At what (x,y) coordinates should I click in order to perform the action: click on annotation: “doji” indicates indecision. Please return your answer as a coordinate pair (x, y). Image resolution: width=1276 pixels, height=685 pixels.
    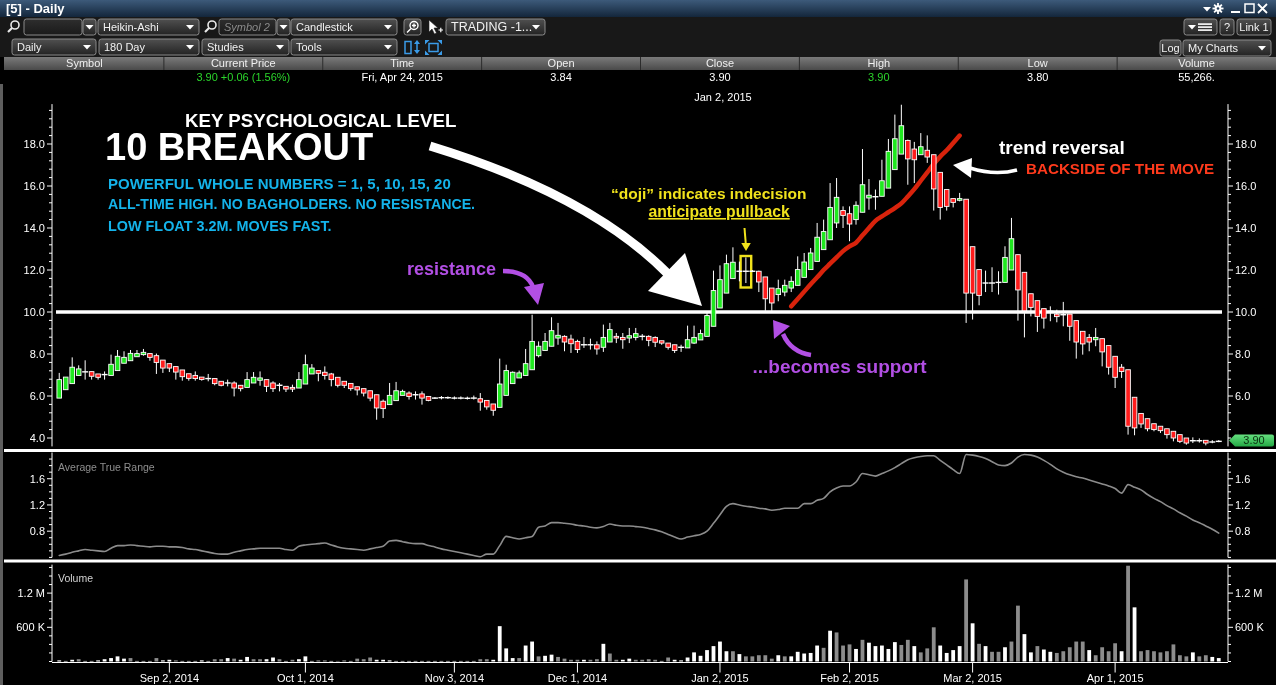
    Looking at the image, I should click on (709, 193).